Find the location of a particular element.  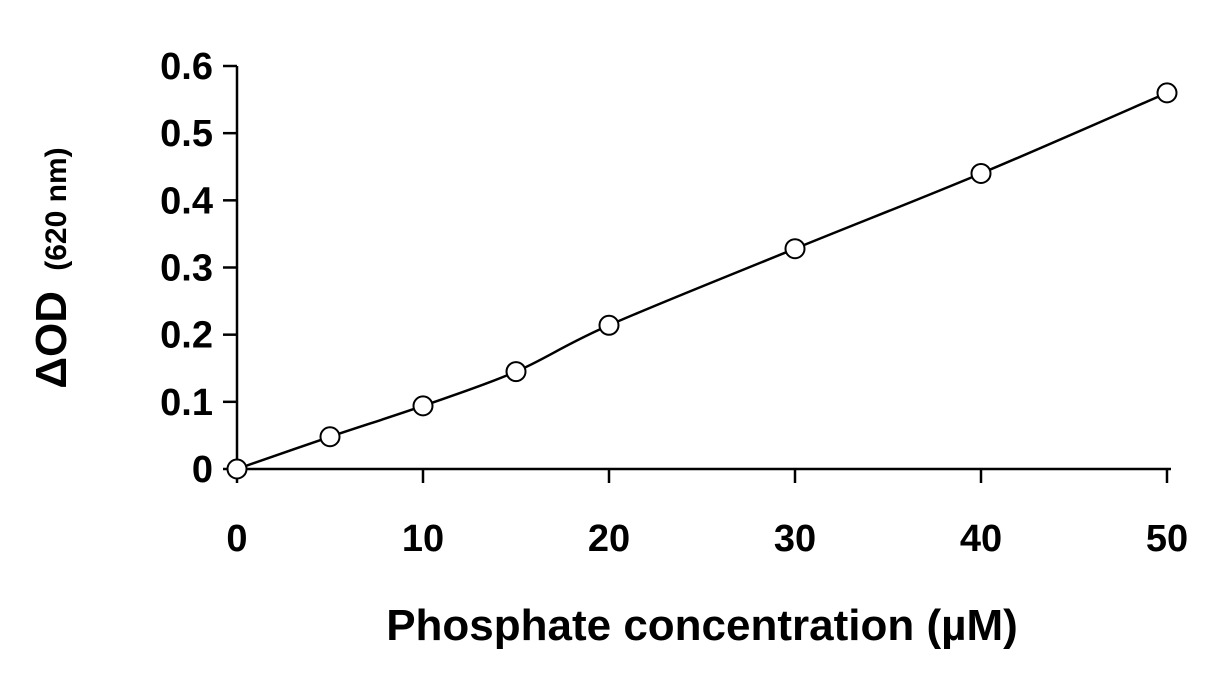

x-tick-label: 50 is located at coordinates (1167, 539).